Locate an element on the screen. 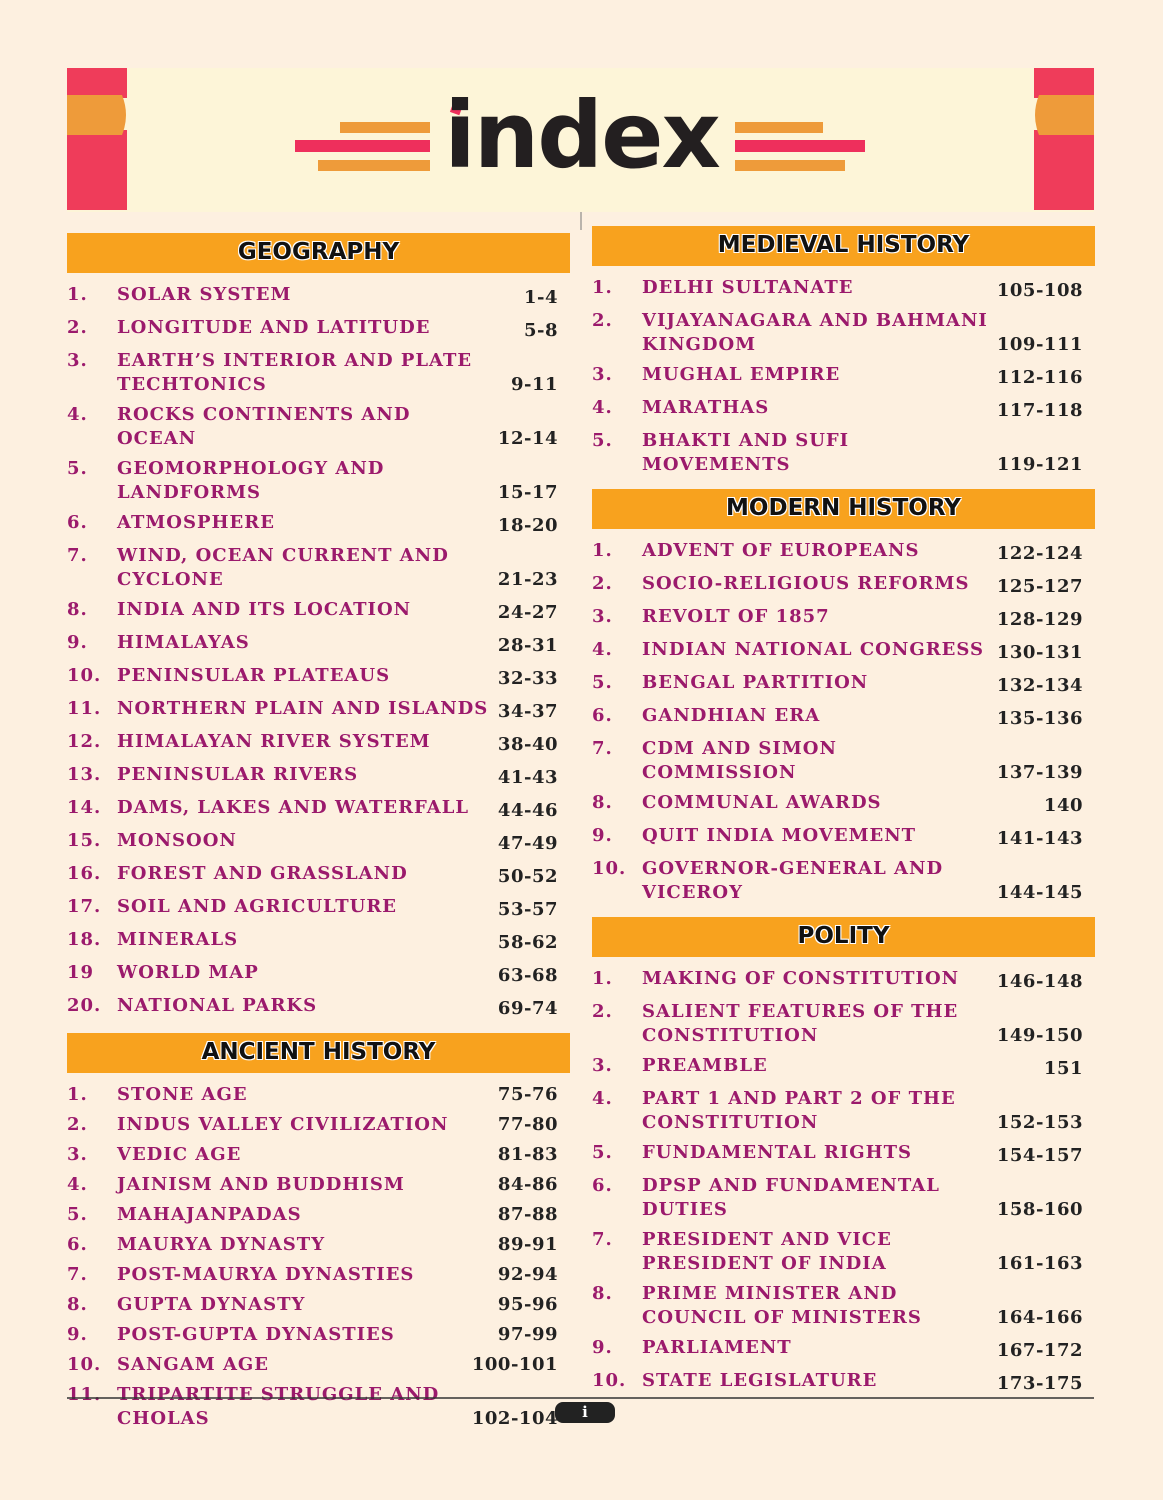  entry: 6. MAURYA DYNASTY 89-91 is located at coordinates (318, 1248).